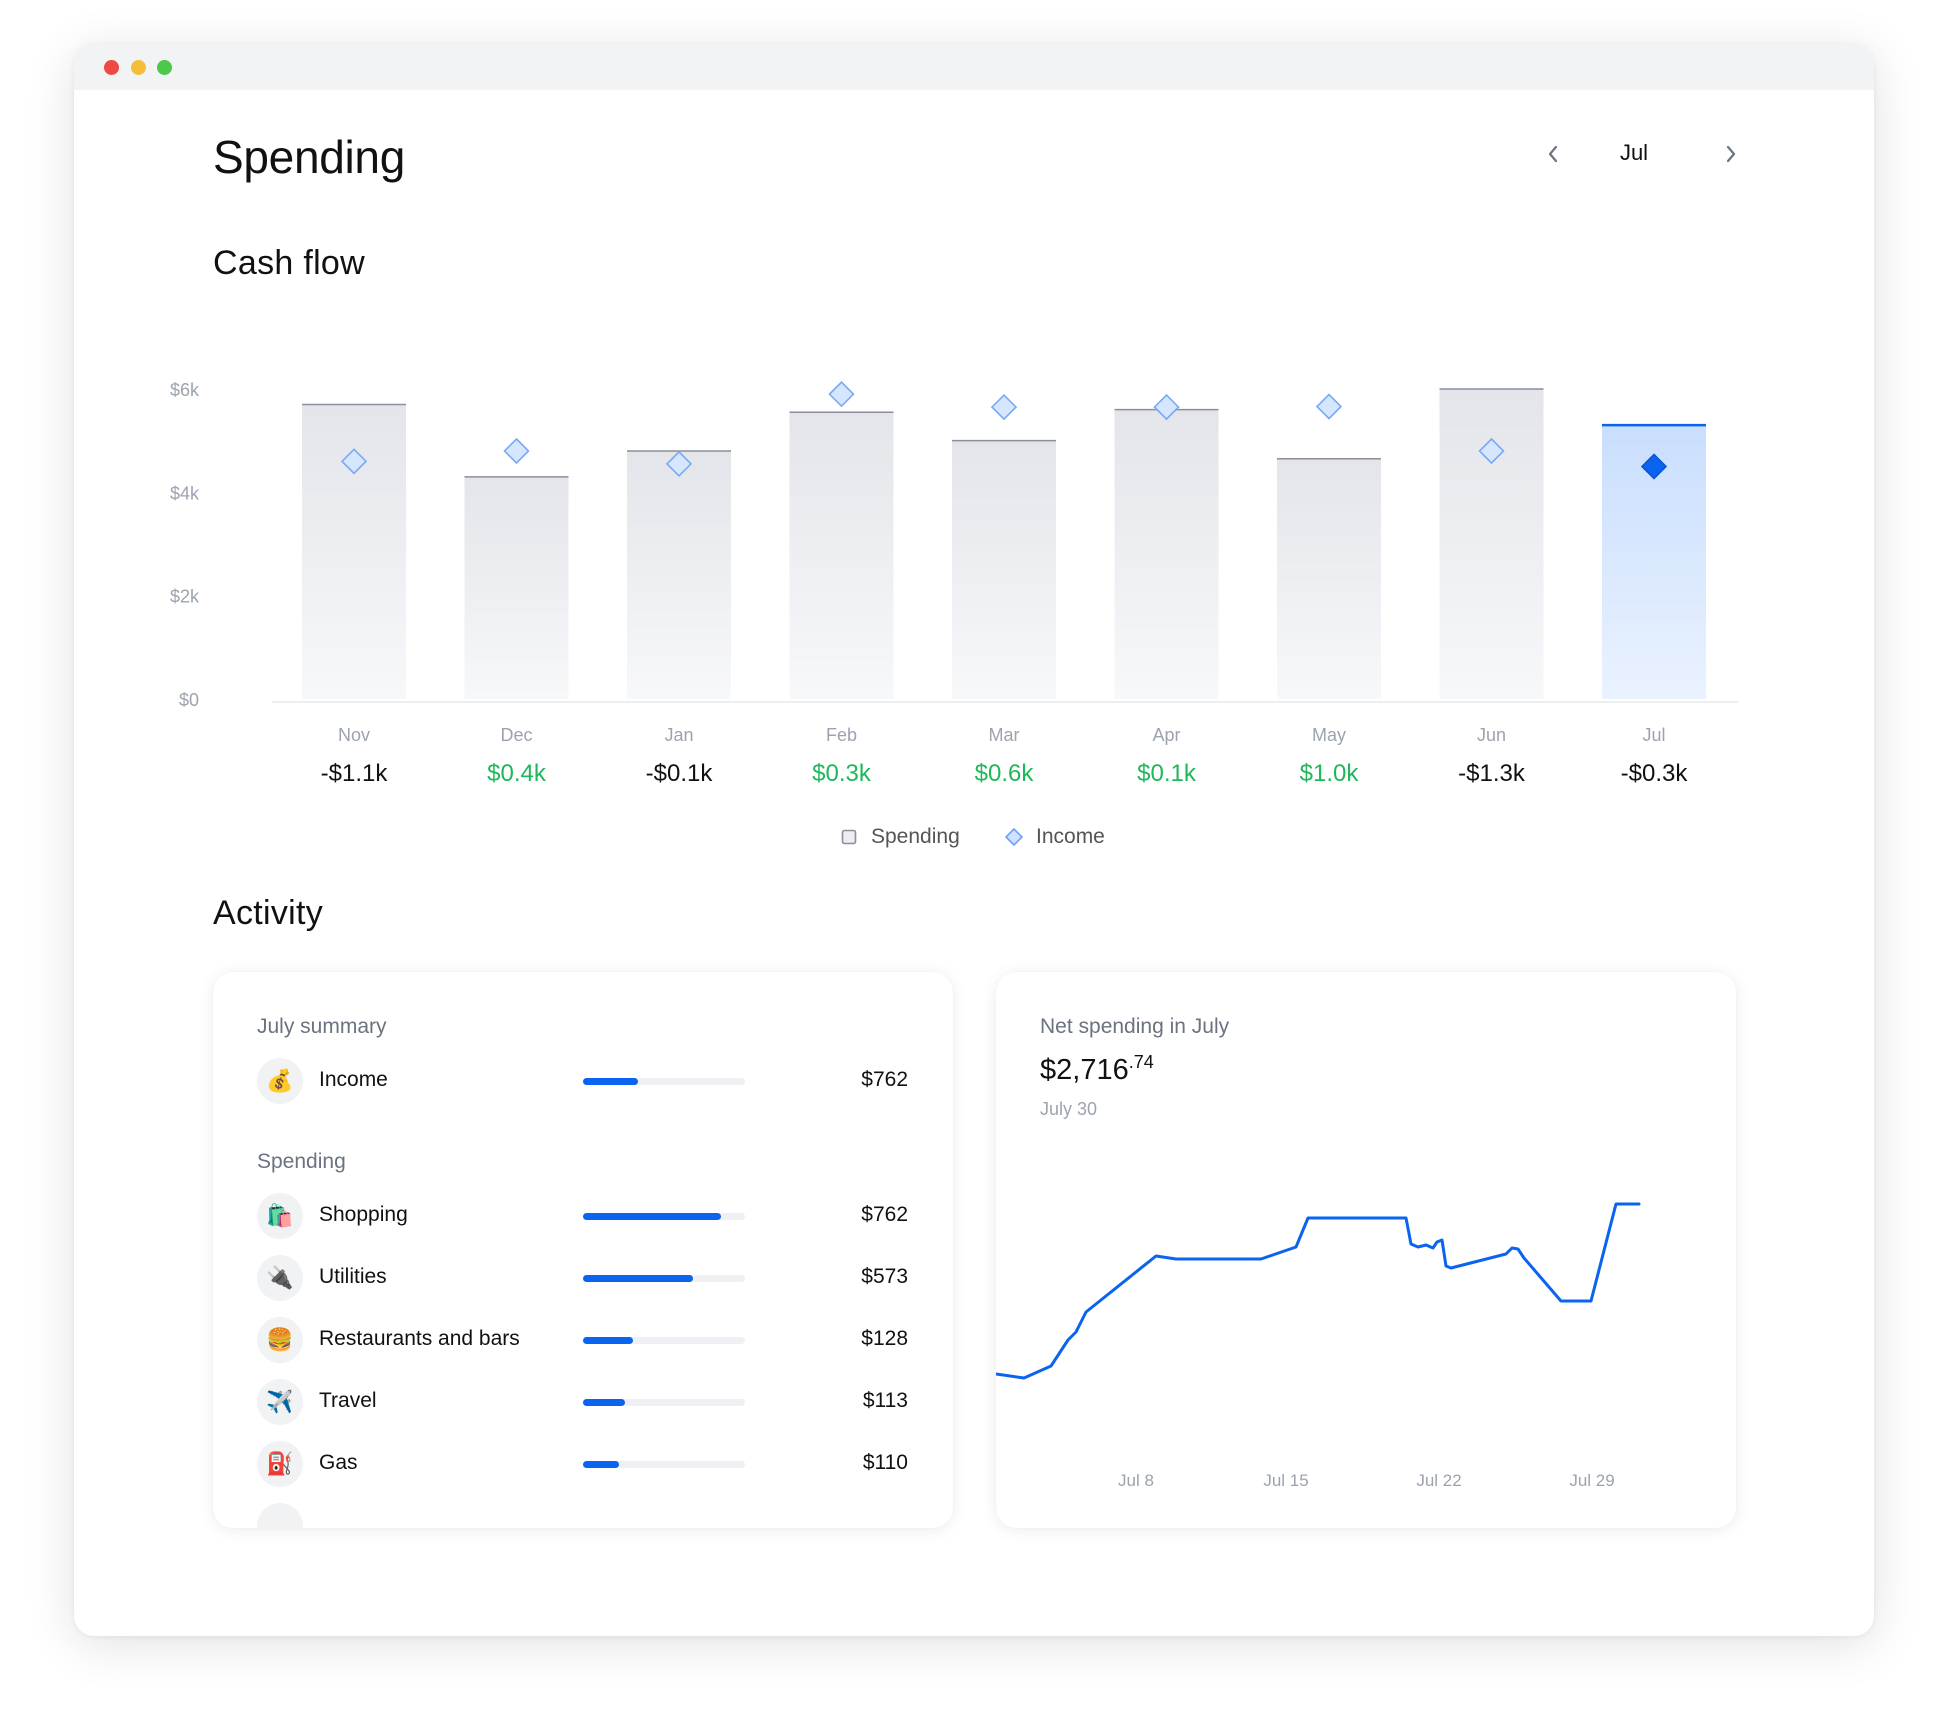 The image size is (1944, 1726). What do you see at coordinates (1318, 1291) in the screenshot?
I see `net-spending-line` at bounding box center [1318, 1291].